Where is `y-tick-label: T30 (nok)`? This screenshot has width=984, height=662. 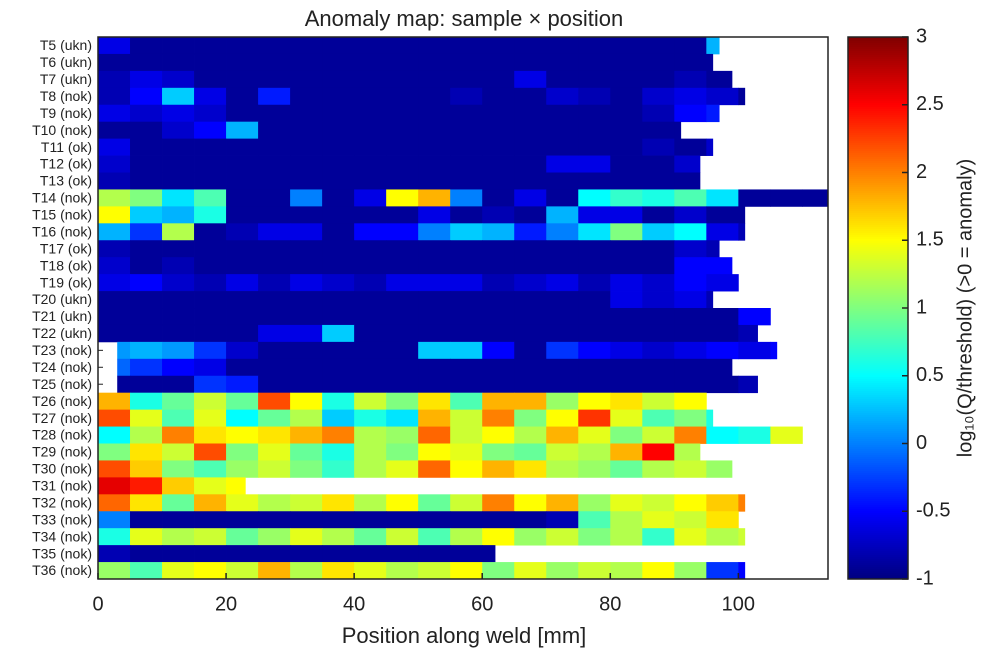 y-tick-label: T30 (nok) is located at coordinates (62, 469).